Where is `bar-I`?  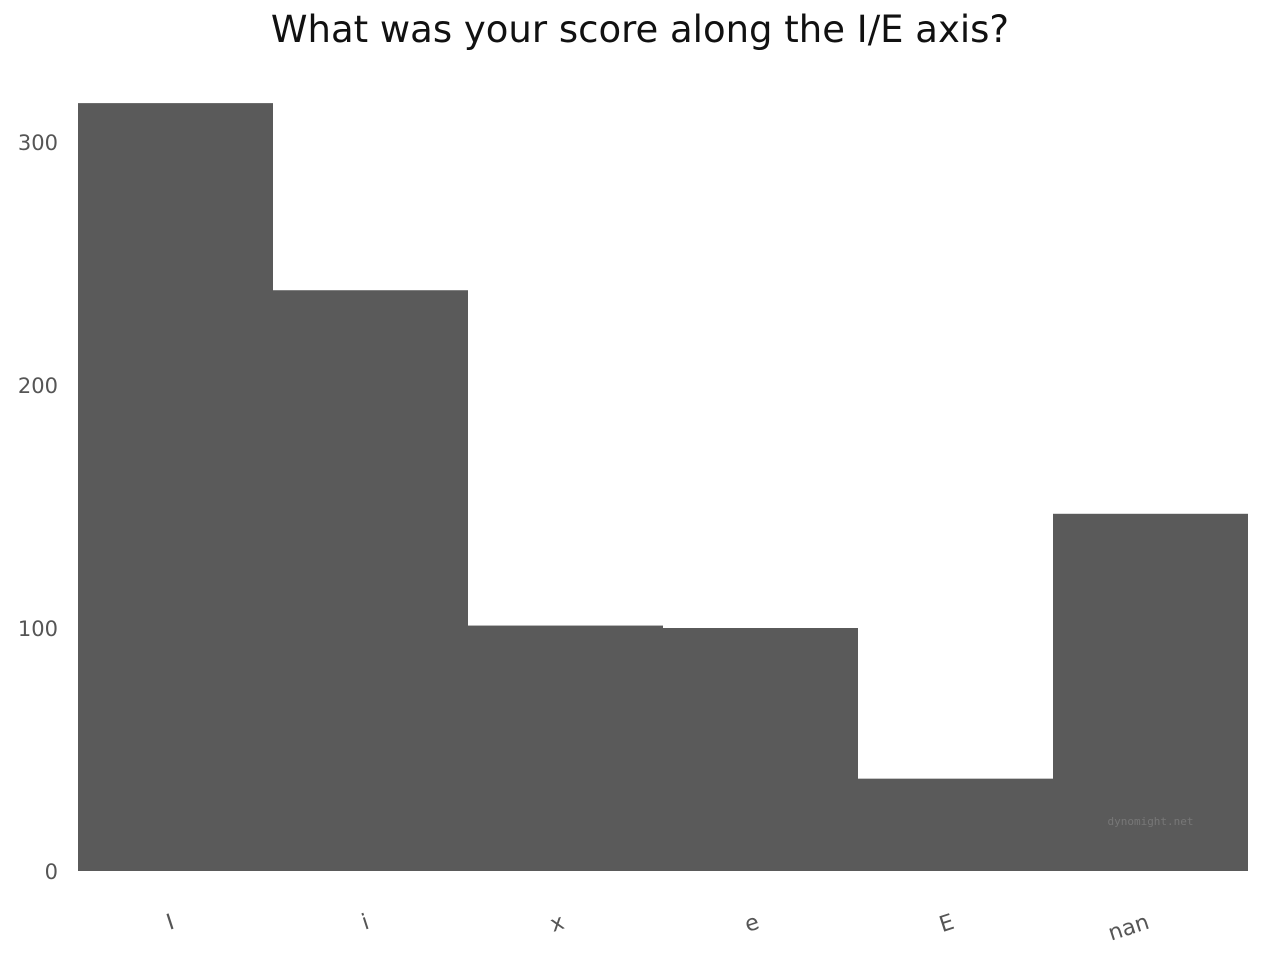 bar-I is located at coordinates (175, 487).